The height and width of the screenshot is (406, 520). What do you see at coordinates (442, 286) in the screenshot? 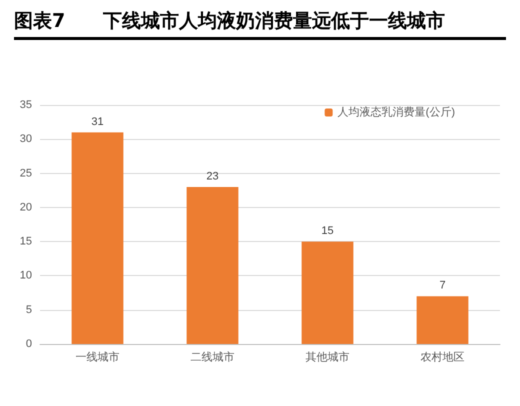
I see `data-label: 7` at bounding box center [442, 286].